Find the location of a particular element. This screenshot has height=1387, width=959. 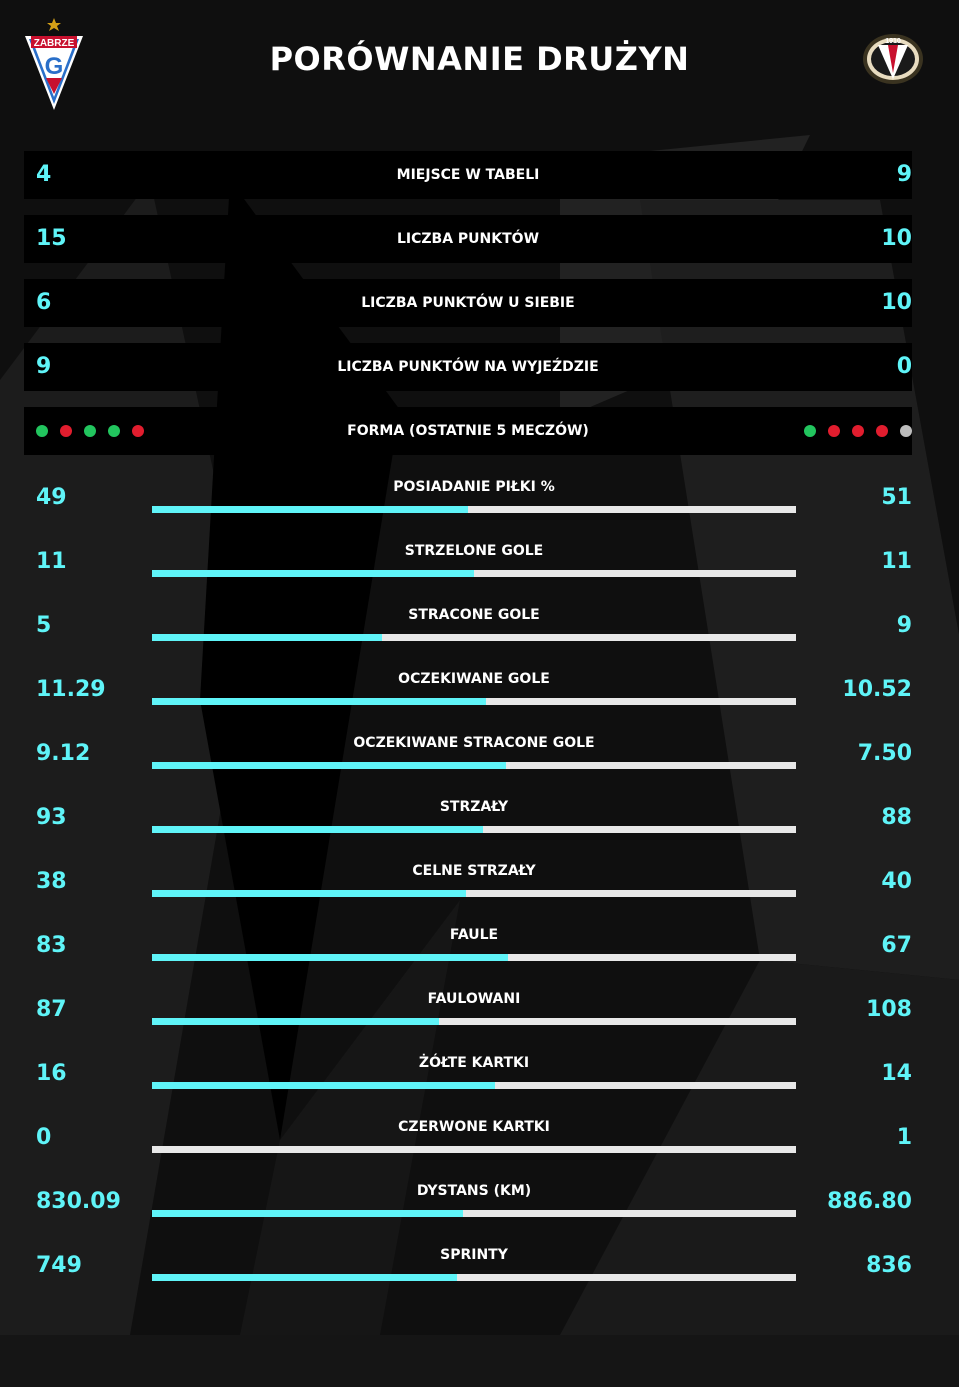

svg-text: 1910 is located at coordinates (893, 41).